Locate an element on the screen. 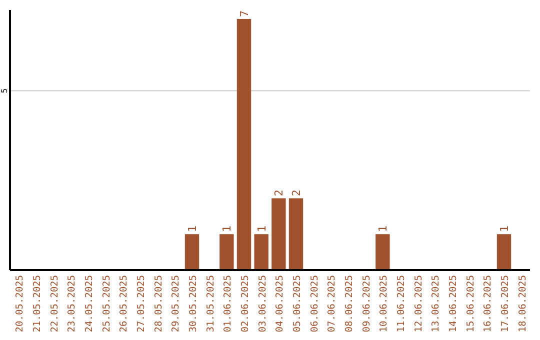 This screenshot has width=540, height=340. x-tick-label: 25.05.2025 is located at coordinates (106, 303).